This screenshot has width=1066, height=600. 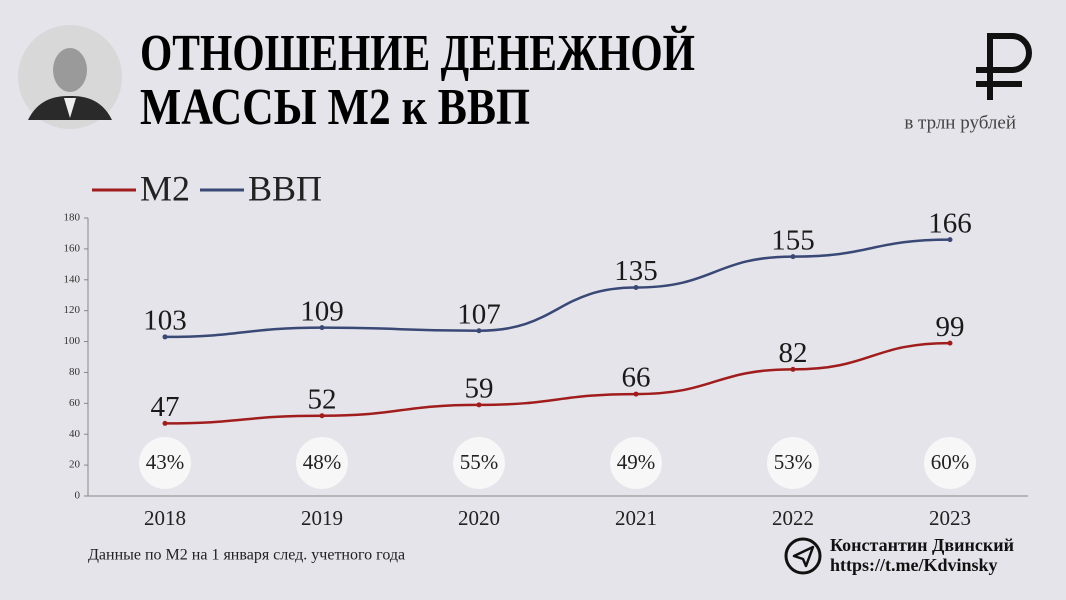 I want to click on portrait, so click(x=70, y=77).